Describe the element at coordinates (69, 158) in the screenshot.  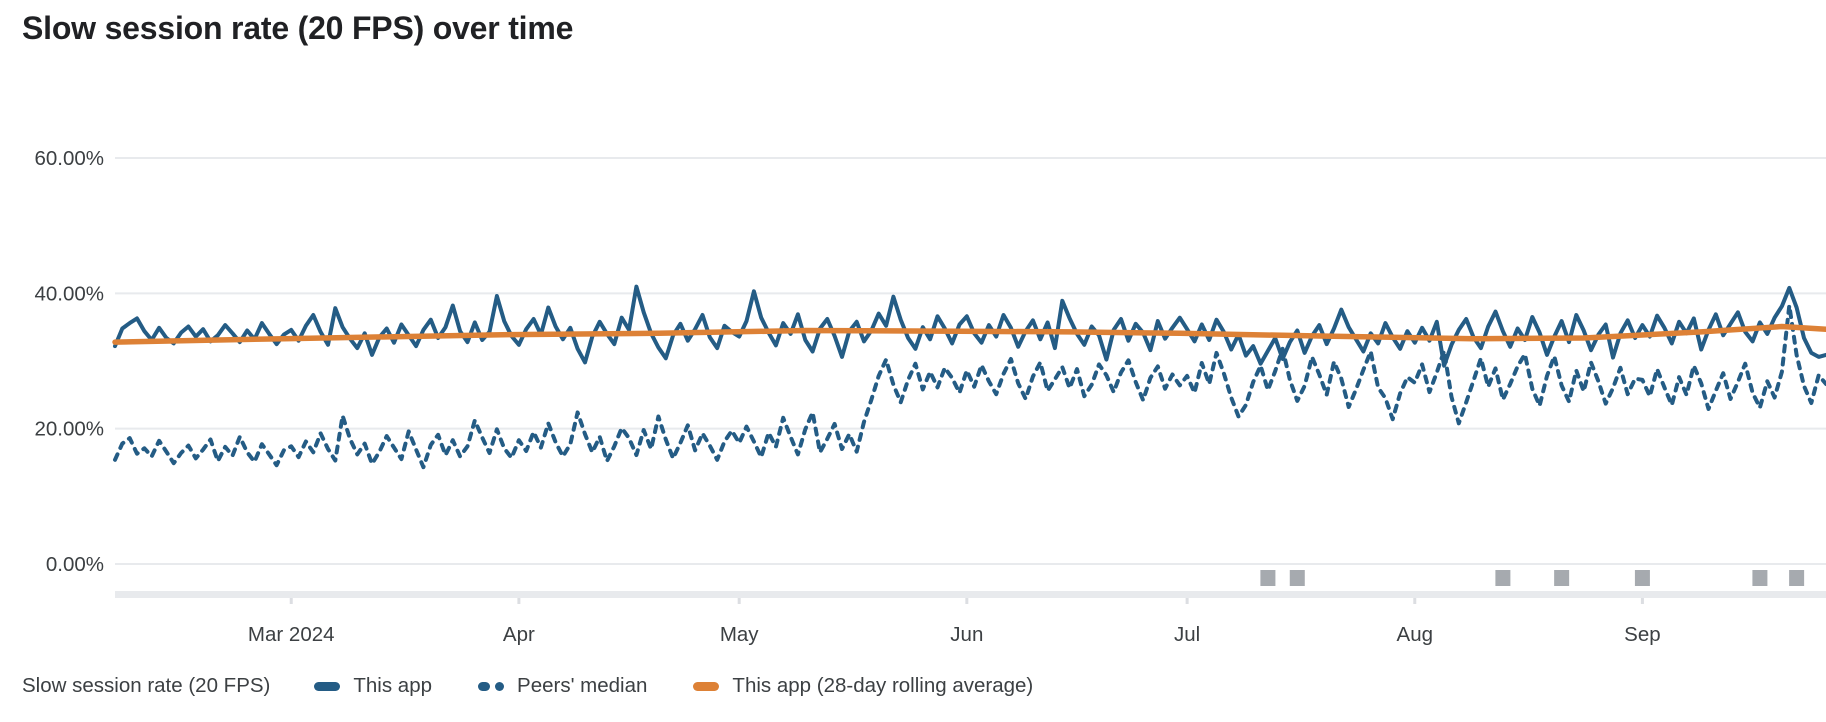
I see `y-axis-label: 60.00%` at that location.